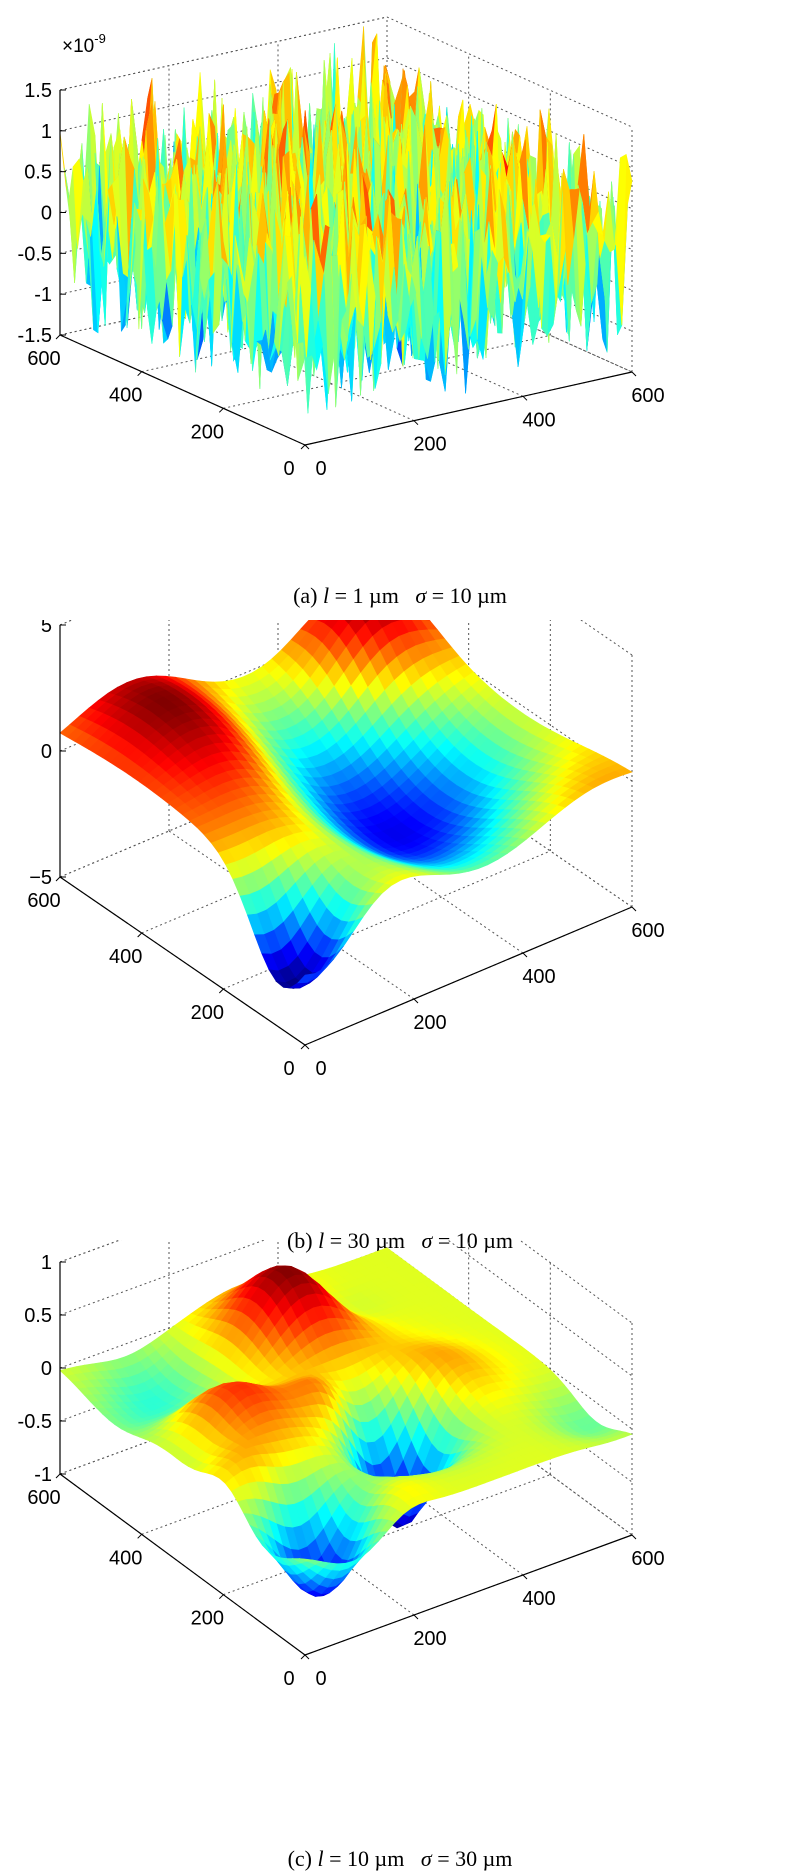 The height and width of the screenshot is (1873, 800). What do you see at coordinates (469, 595) in the screenshot?
I see `caption-a-sigma-value: = 10 µm` at bounding box center [469, 595].